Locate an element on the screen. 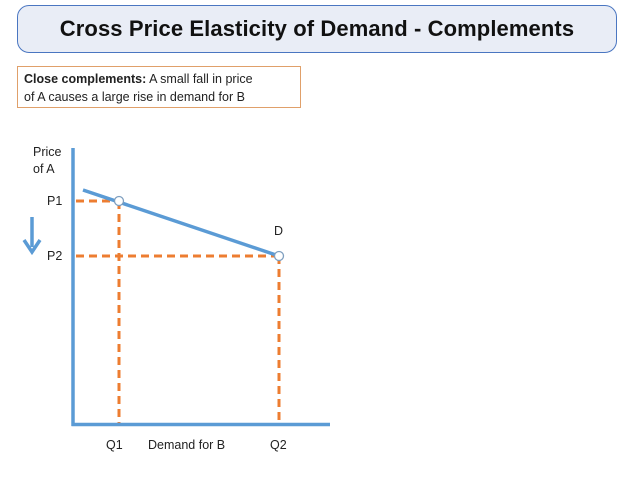  note-line-1: Close complements: A small fall in price is located at coordinates (159, 79).